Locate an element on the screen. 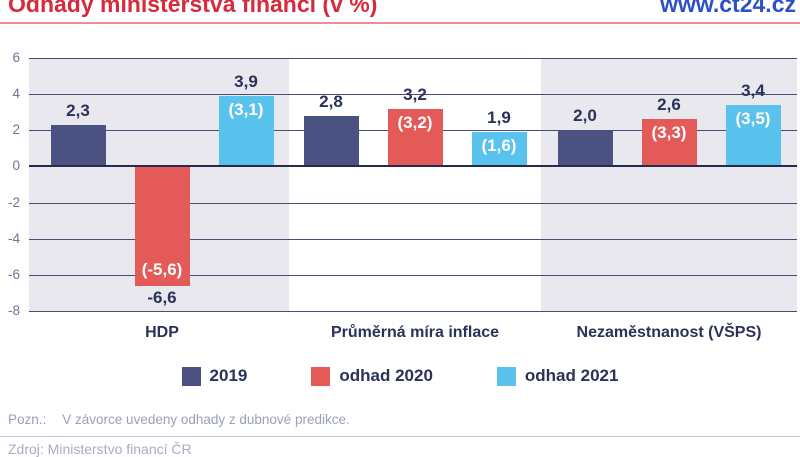 This screenshot has width=800, height=457. bar-value-label: 3,9 is located at coordinates (246, 81).